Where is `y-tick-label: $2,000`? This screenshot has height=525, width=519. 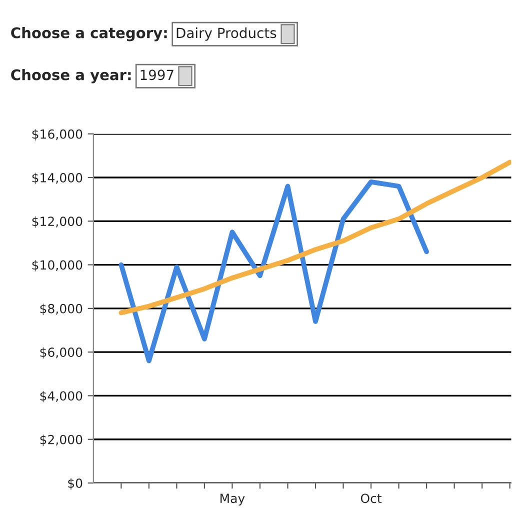 y-tick-label: $2,000 is located at coordinates (61, 440).